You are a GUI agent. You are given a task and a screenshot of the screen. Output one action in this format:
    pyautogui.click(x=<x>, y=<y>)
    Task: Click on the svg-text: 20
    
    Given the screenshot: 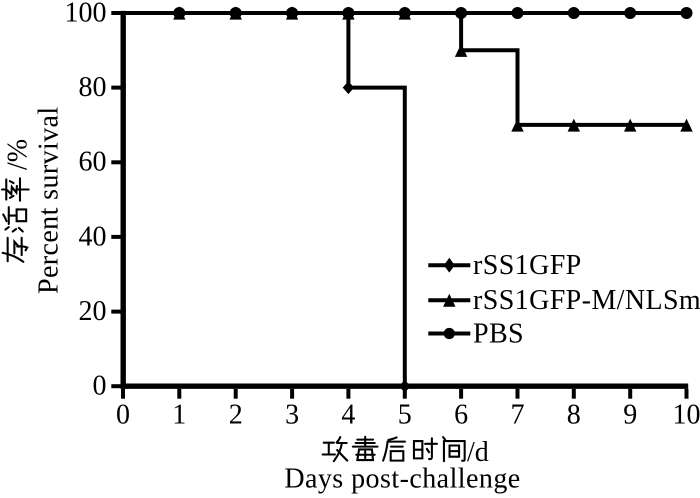 What is the action you would take?
    pyautogui.click(x=93, y=311)
    